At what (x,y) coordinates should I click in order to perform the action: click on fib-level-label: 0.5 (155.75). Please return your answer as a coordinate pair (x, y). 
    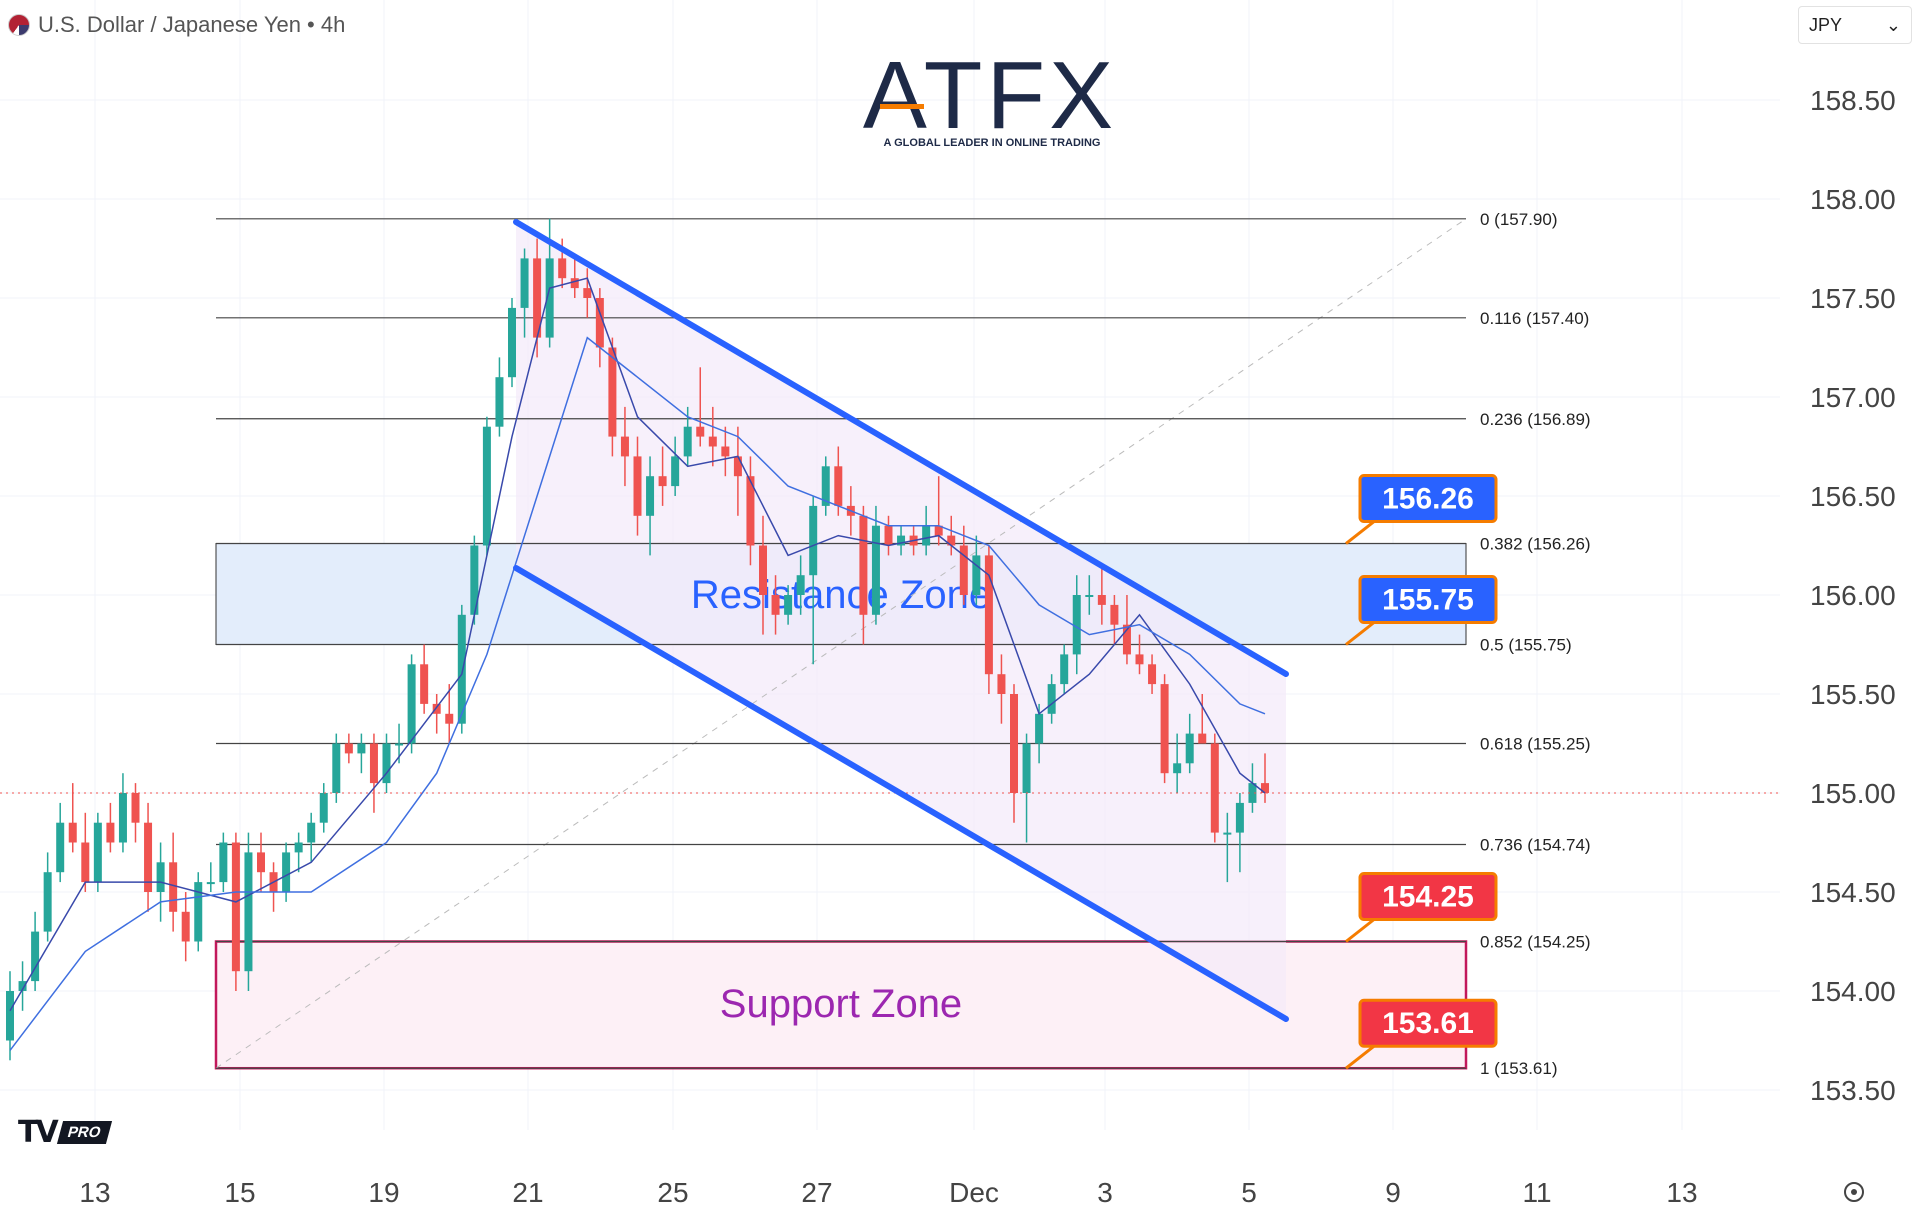
    Looking at the image, I should click on (1526, 645).